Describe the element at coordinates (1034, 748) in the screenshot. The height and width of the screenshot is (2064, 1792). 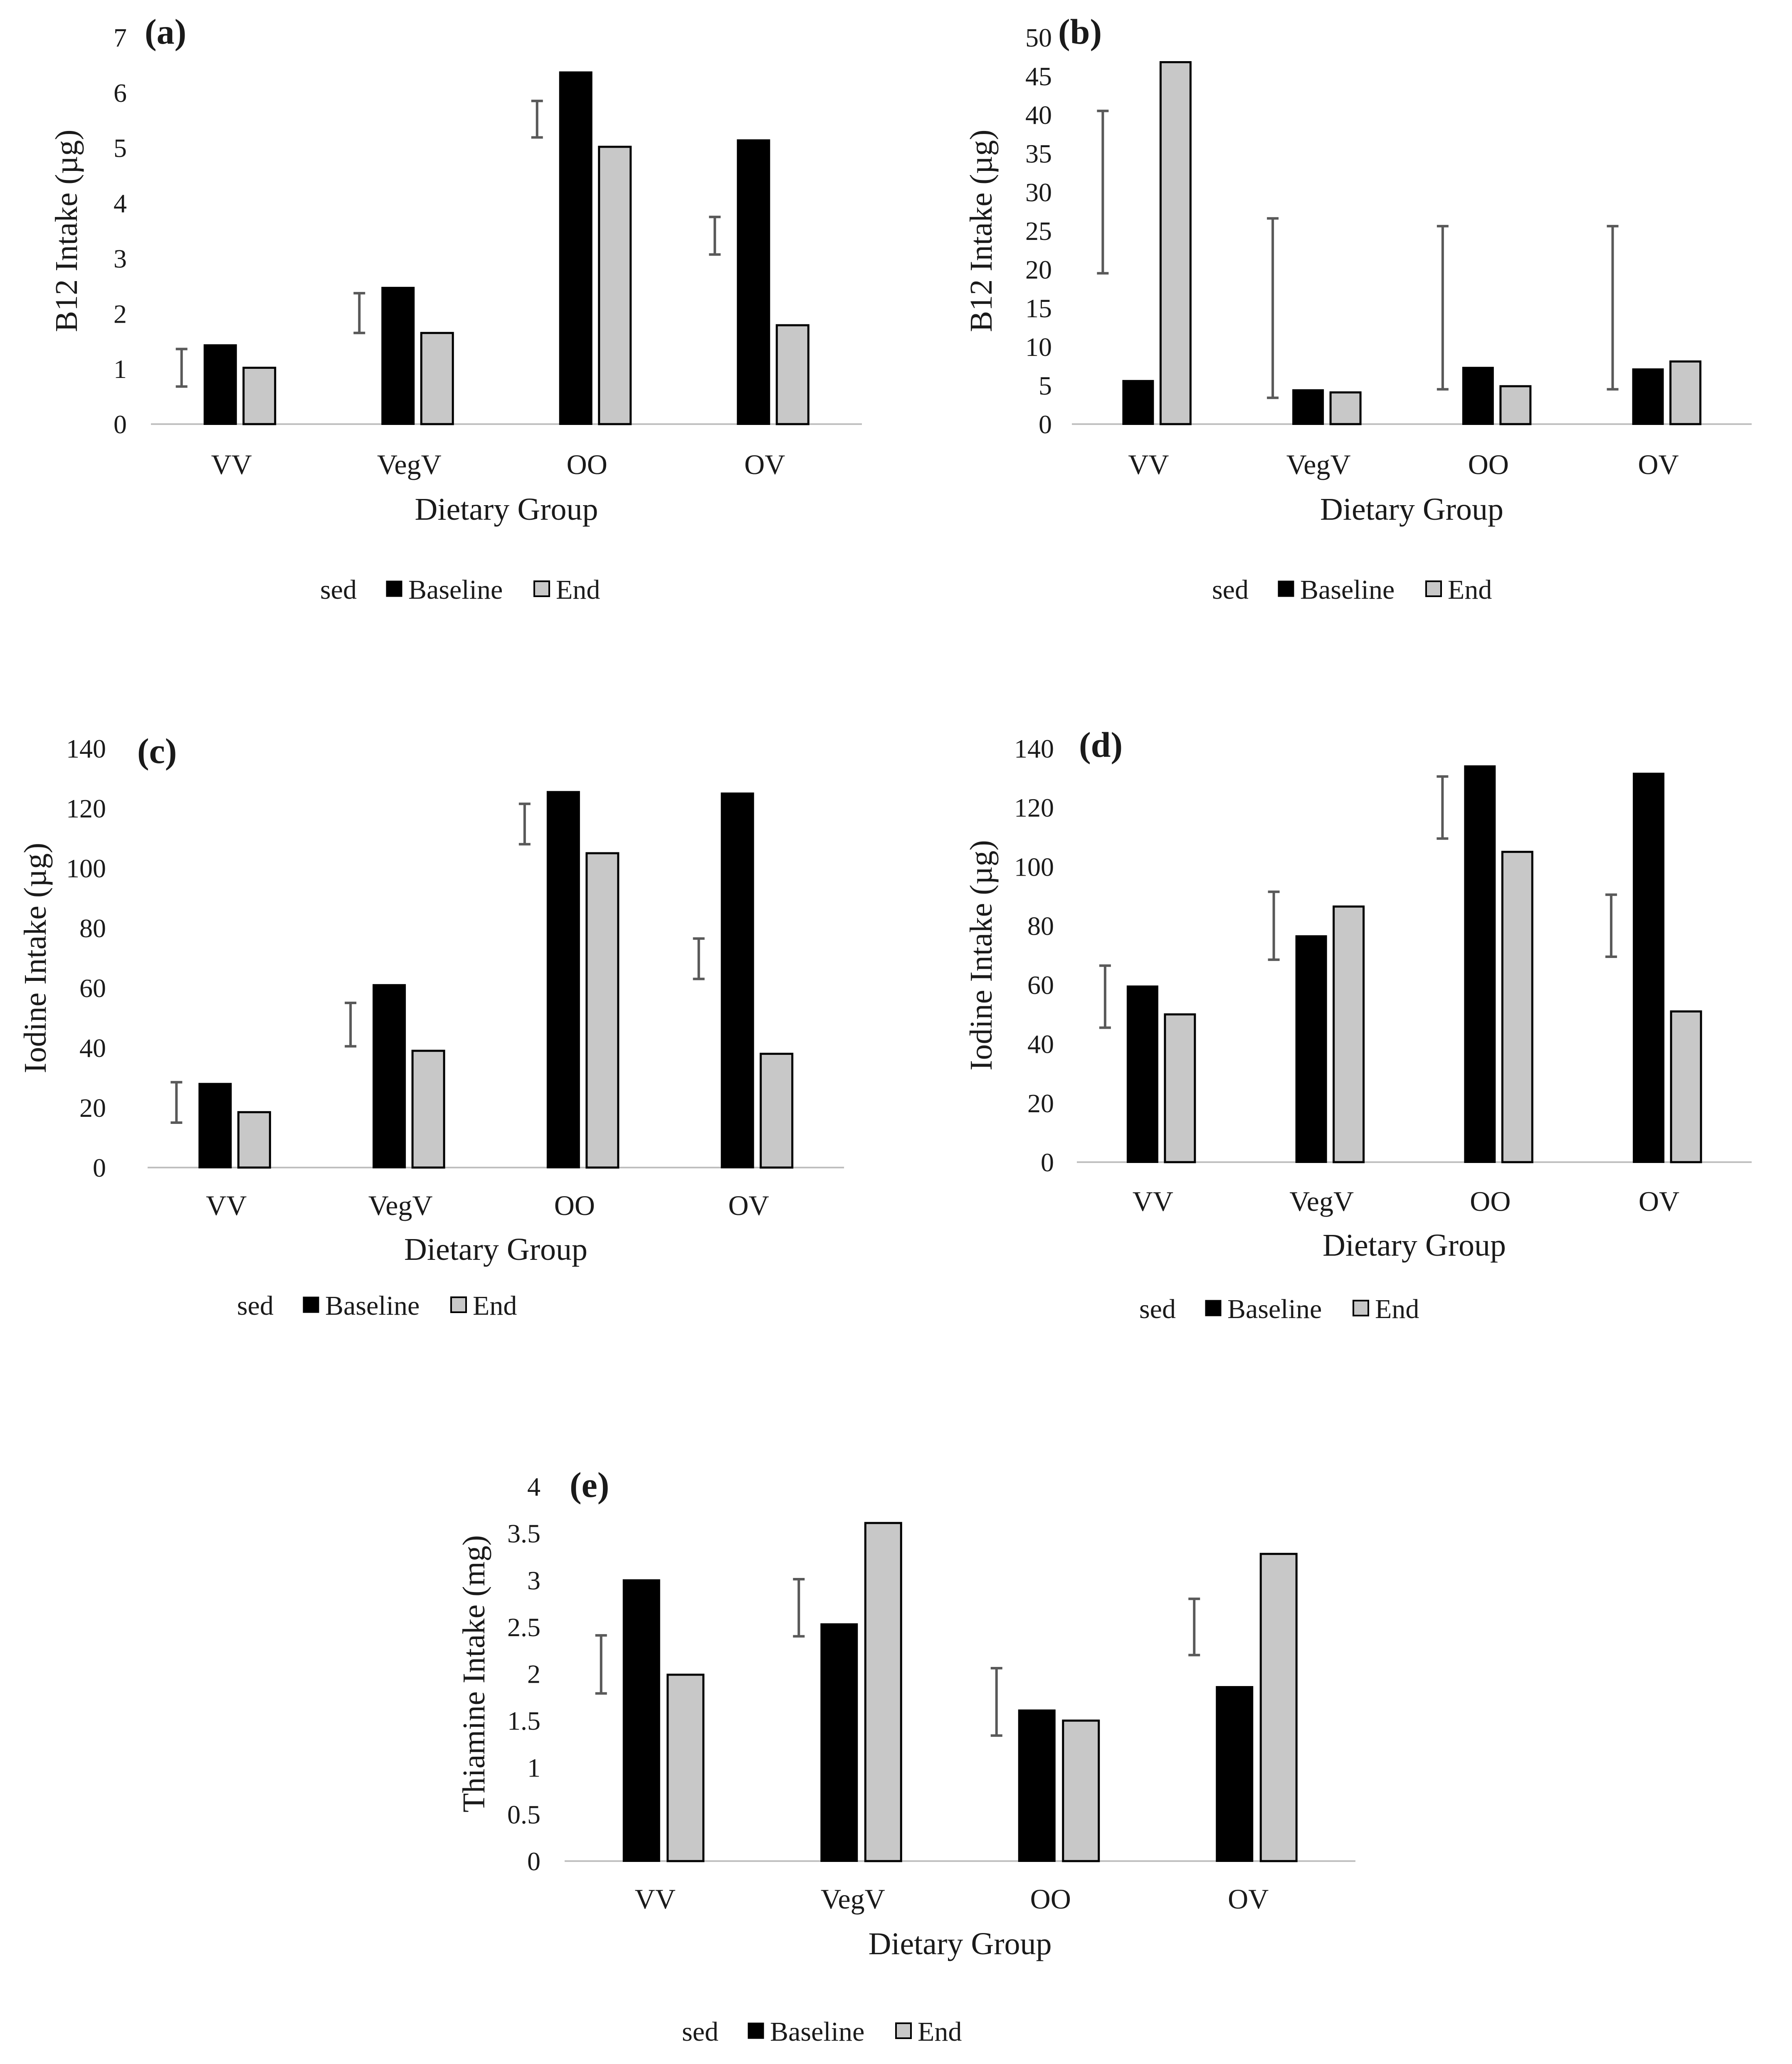
I see `y-tick-label: 140` at that location.